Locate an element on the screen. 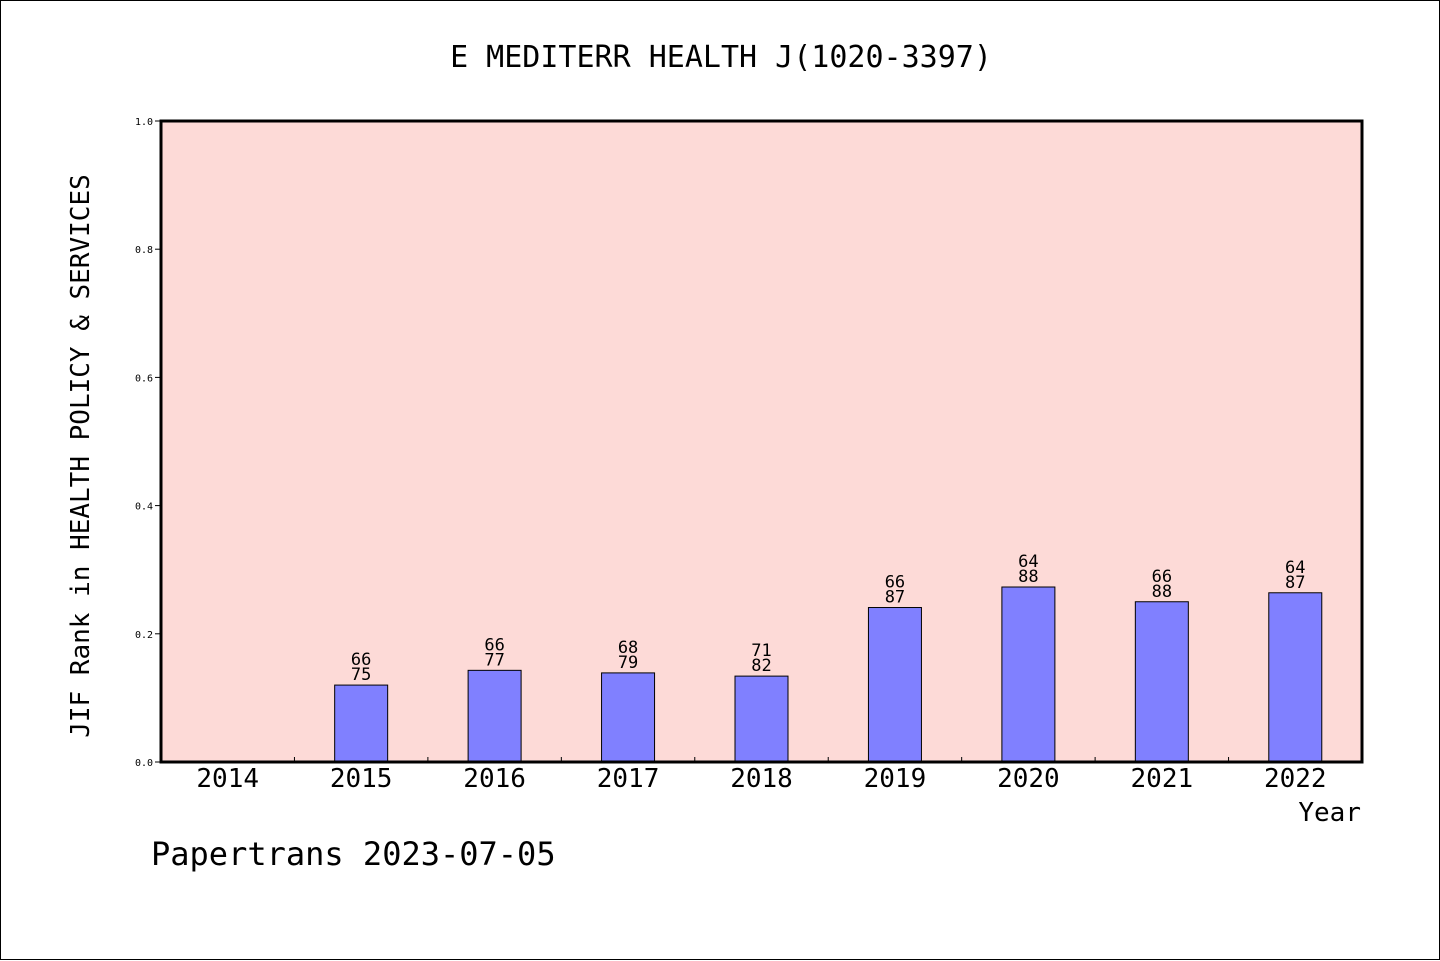 The width and height of the screenshot is (1440, 961). y-tick-label: 0.8 is located at coordinates (144, 250).